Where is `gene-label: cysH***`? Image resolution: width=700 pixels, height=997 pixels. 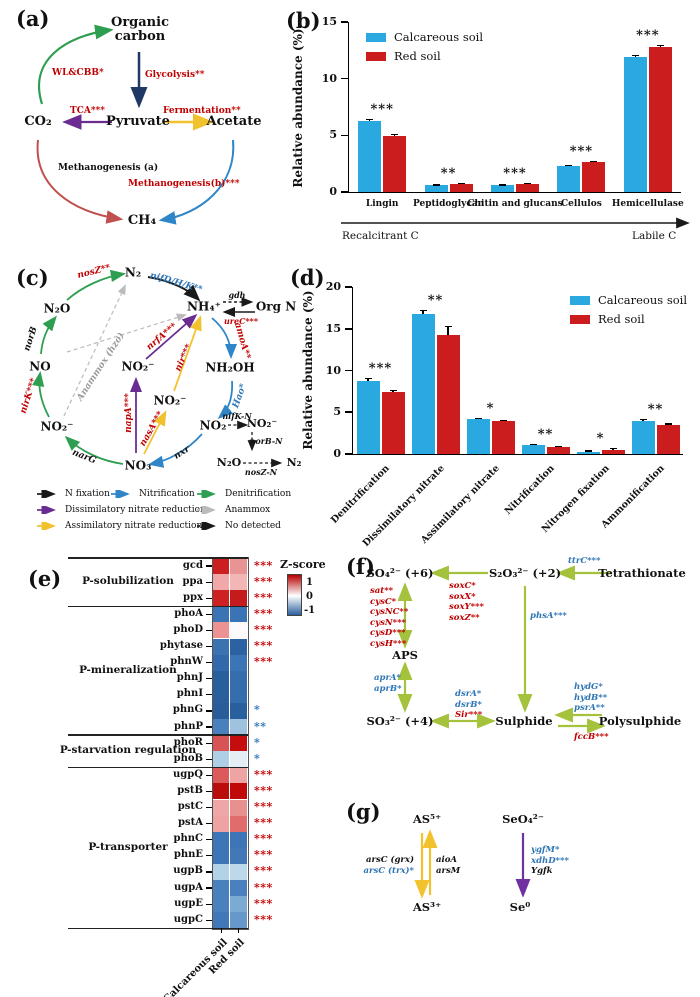
gene-label: cysH*** is located at coordinates (388, 643).